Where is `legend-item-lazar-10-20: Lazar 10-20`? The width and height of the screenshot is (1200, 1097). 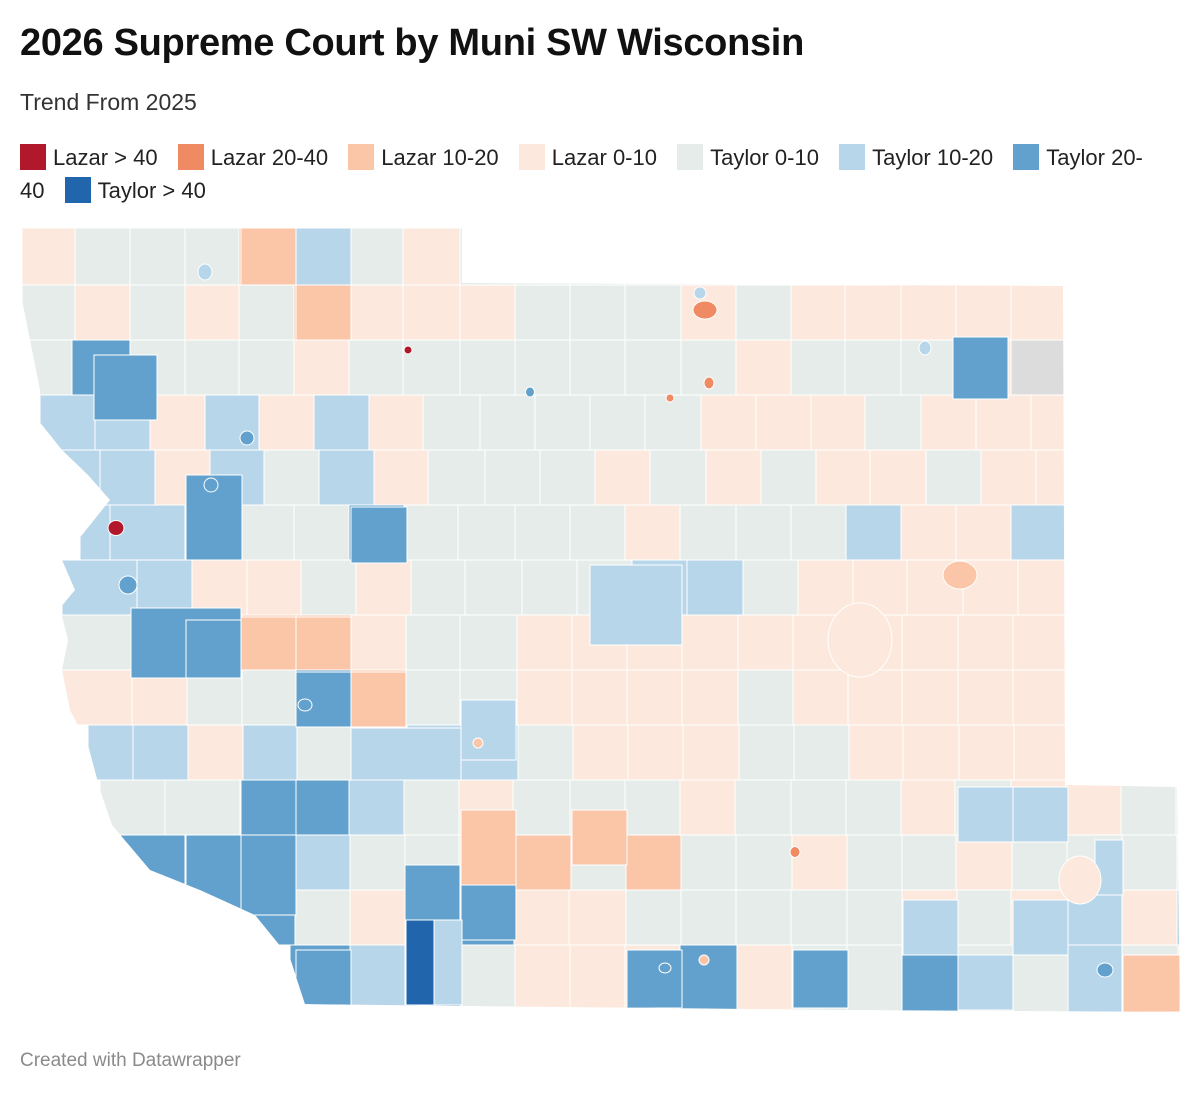
legend-item-lazar-10-20: Lazar 10-20 is located at coordinates (423, 157).